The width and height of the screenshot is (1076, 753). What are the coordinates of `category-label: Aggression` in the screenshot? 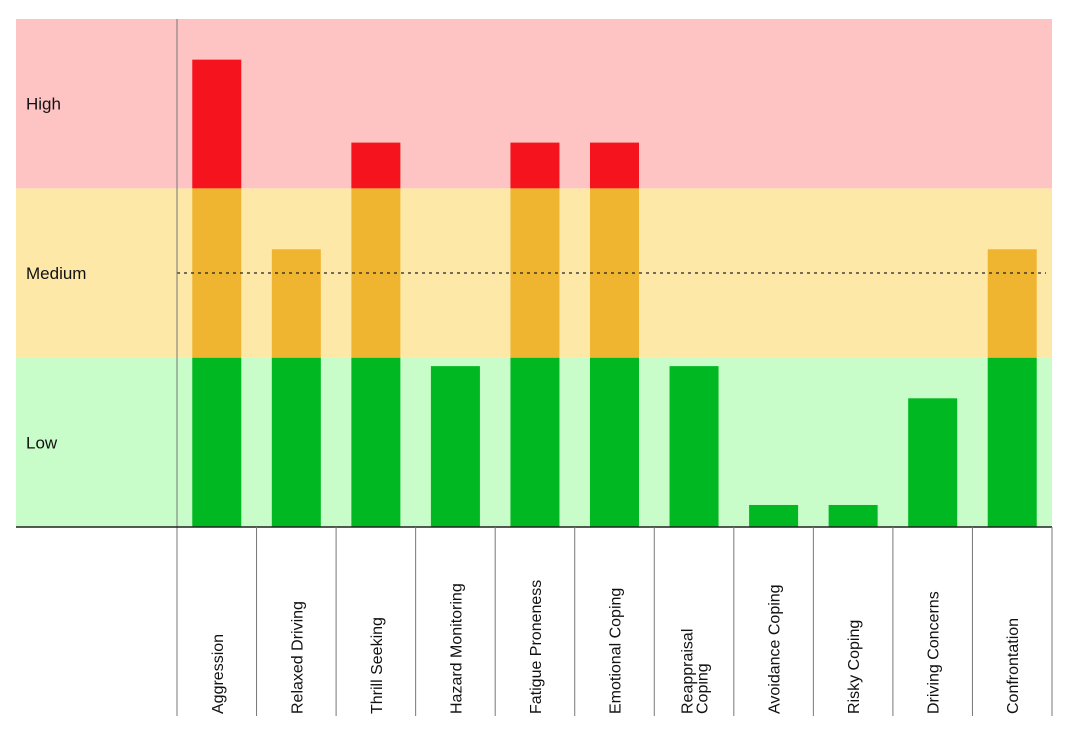 It's located at (218, 674).